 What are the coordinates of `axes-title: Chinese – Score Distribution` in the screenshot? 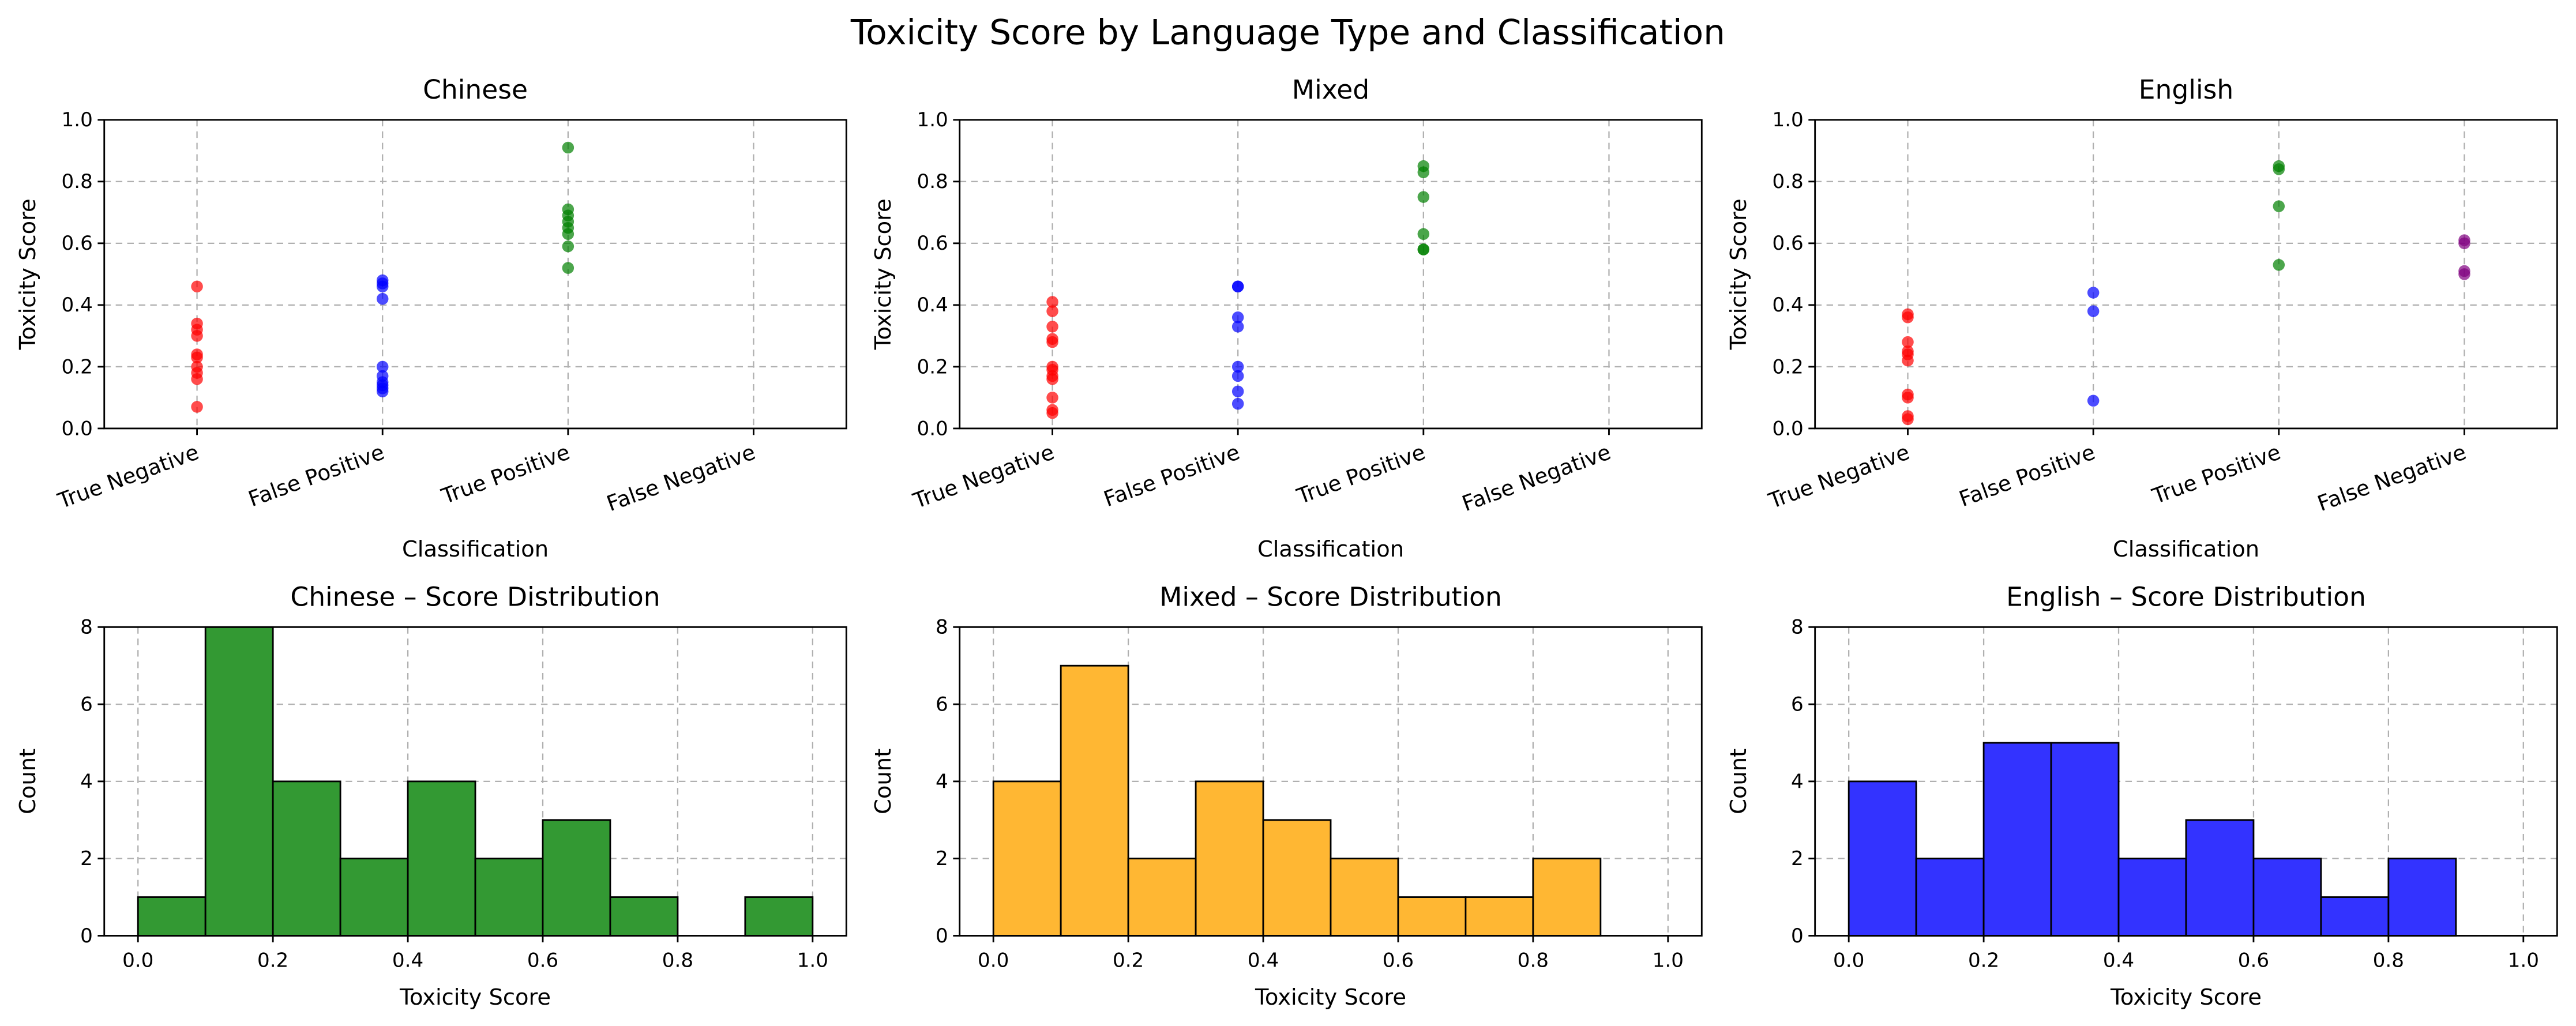 It's located at (475, 596).